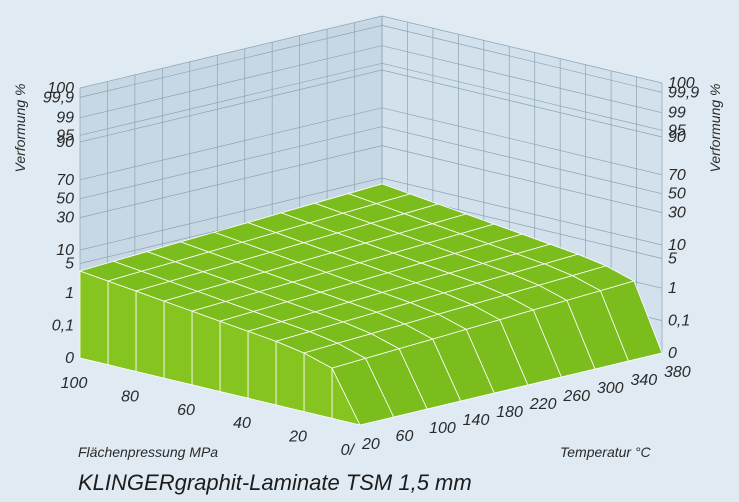 The image size is (739, 502). What do you see at coordinates (677, 372) in the screenshot?
I see `y-tick-label: 380` at bounding box center [677, 372].